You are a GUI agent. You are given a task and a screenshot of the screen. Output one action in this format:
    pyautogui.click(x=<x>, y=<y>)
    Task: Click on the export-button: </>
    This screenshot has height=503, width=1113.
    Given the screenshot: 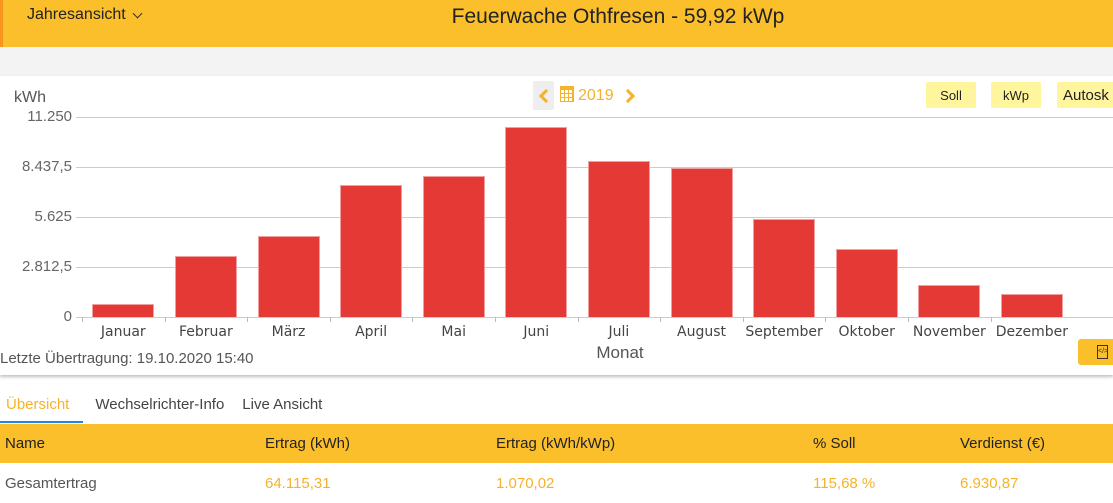 What is the action you would take?
    pyautogui.click(x=1095, y=352)
    